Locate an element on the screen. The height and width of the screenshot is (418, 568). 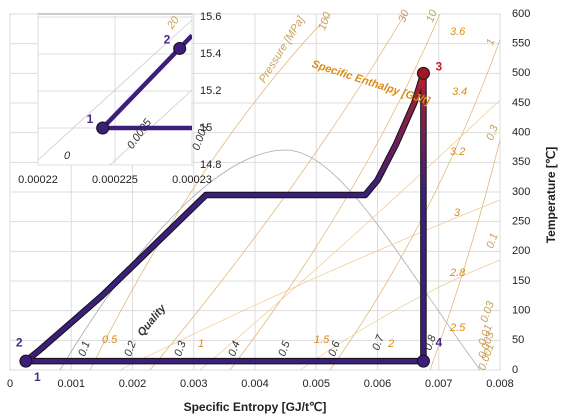
inset-curve is located at coordinates (115, 90).